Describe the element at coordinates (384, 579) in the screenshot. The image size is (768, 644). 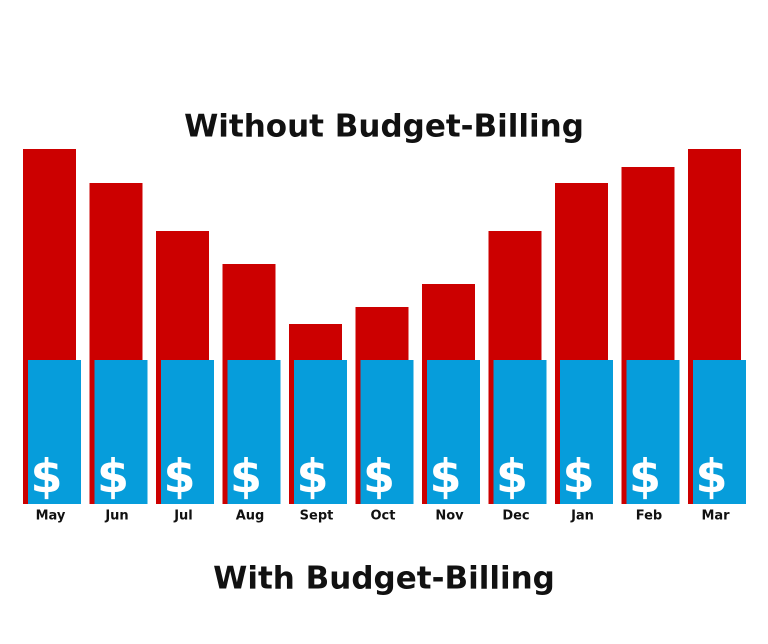
I see `bottom-title: With Budget-Billing` at that location.